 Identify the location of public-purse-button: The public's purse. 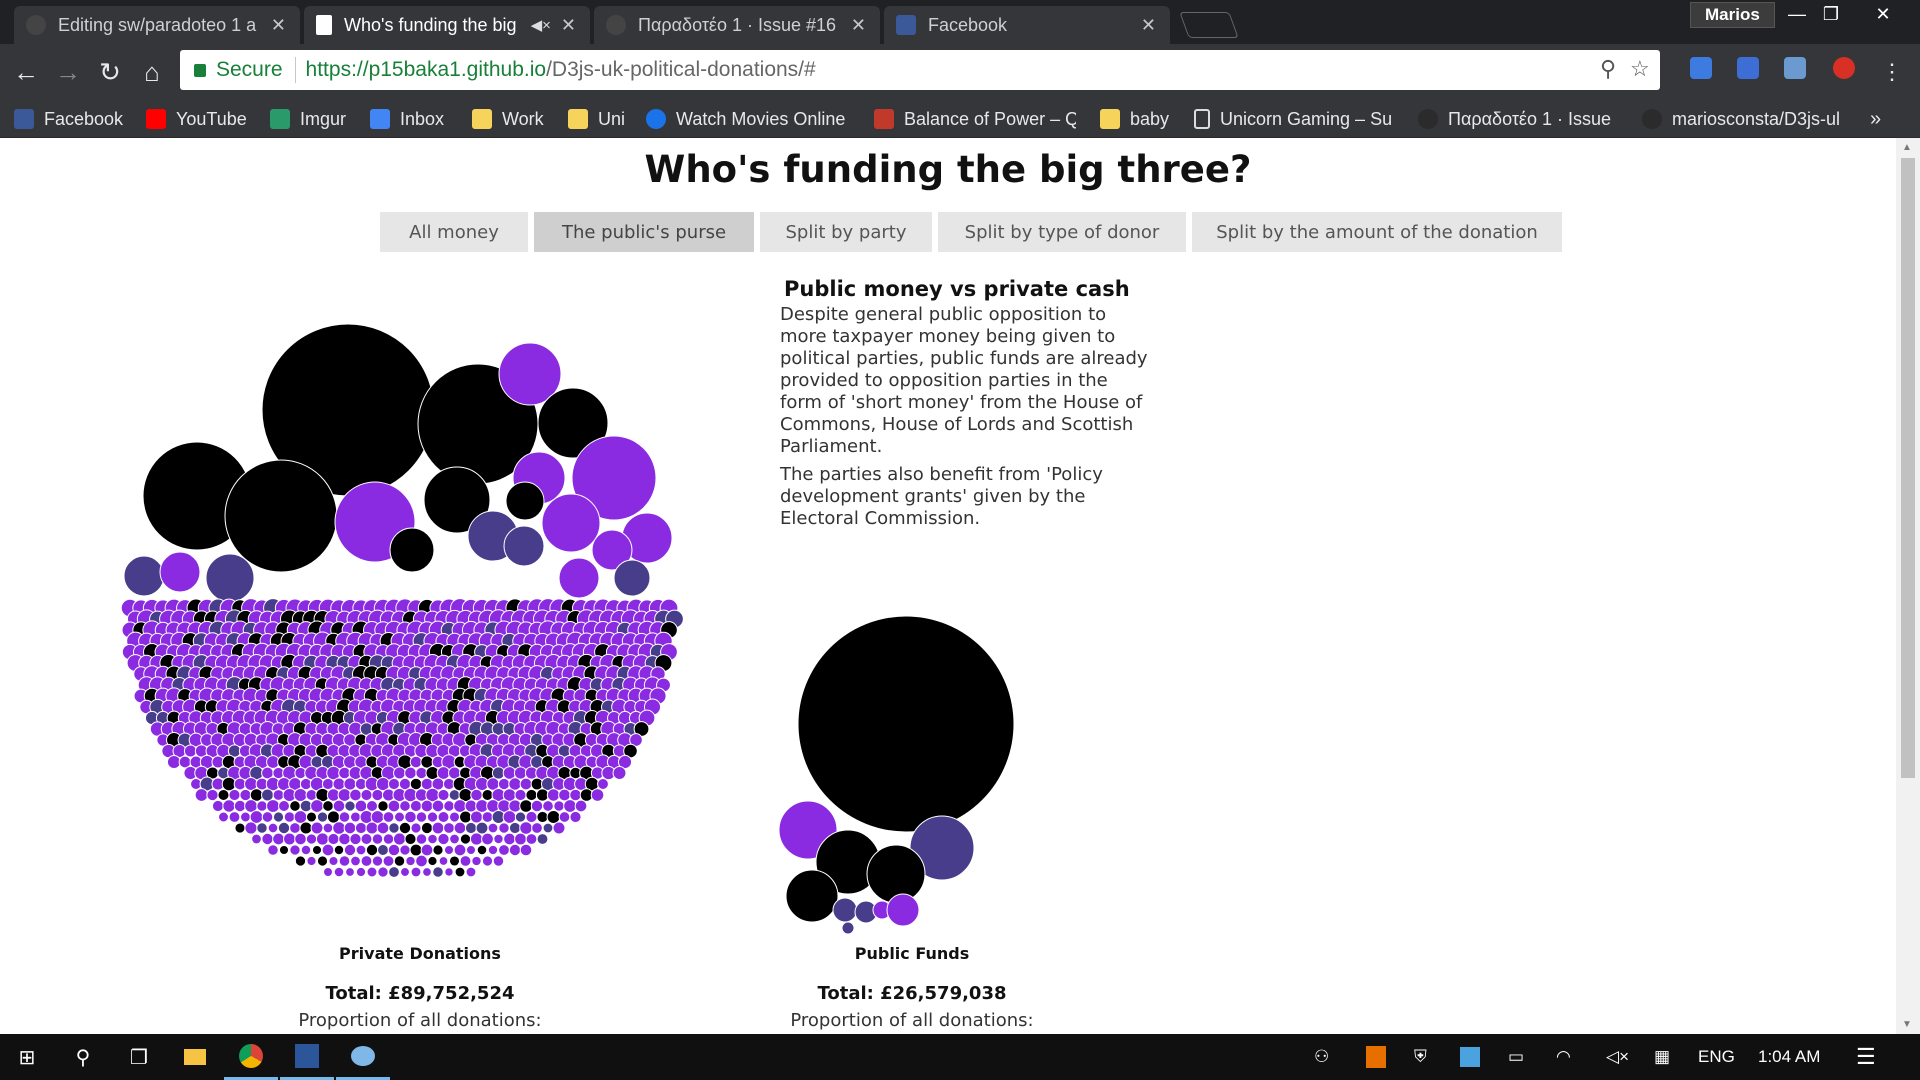
(644, 232).